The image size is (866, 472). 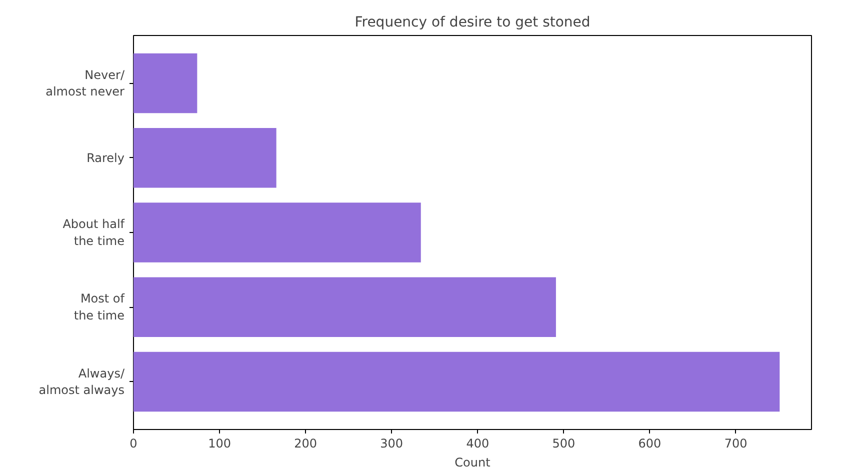 What do you see at coordinates (86, 83) in the screenshot?
I see `y-tick-label: Never/ almost never` at bounding box center [86, 83].